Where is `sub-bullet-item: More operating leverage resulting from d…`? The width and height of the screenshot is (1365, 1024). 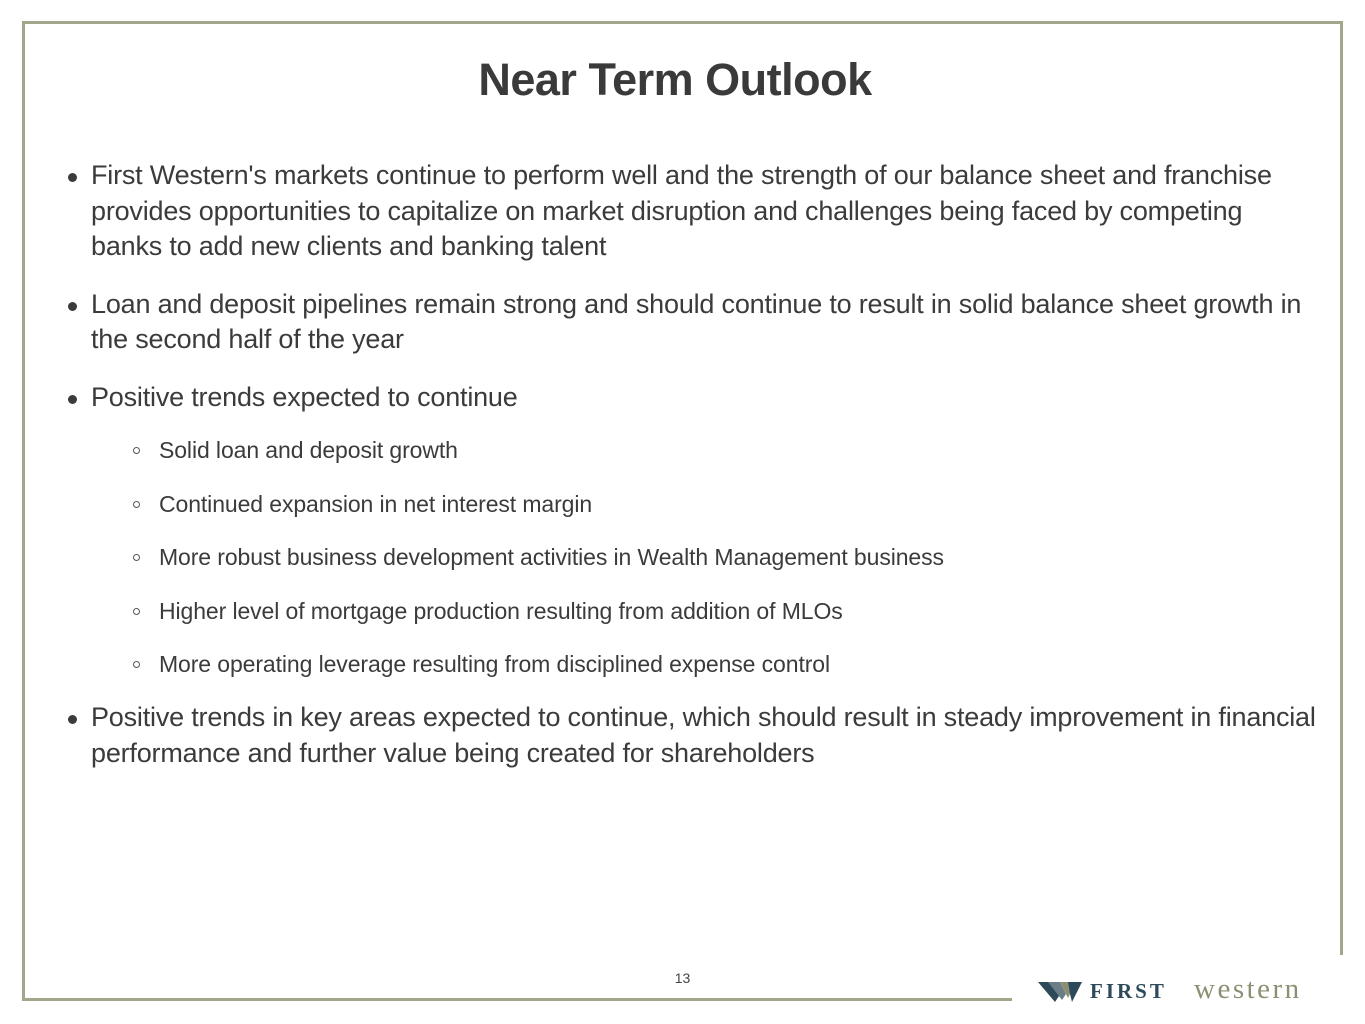 sub-bullet-item: More operating leverage resulting from d… is located at coordinates (691, 664).